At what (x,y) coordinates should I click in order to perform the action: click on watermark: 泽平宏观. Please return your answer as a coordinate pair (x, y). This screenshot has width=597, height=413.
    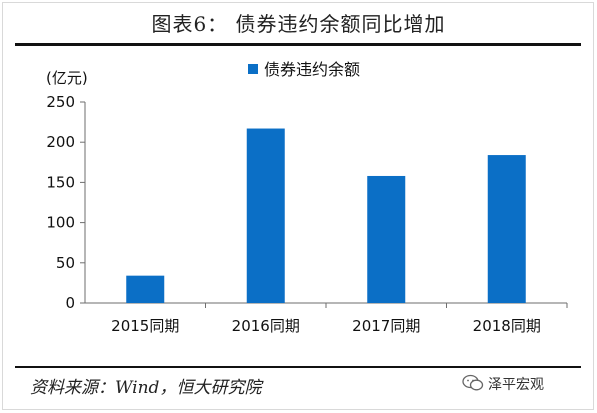
    Looking at the image, I should click on (517, 384).